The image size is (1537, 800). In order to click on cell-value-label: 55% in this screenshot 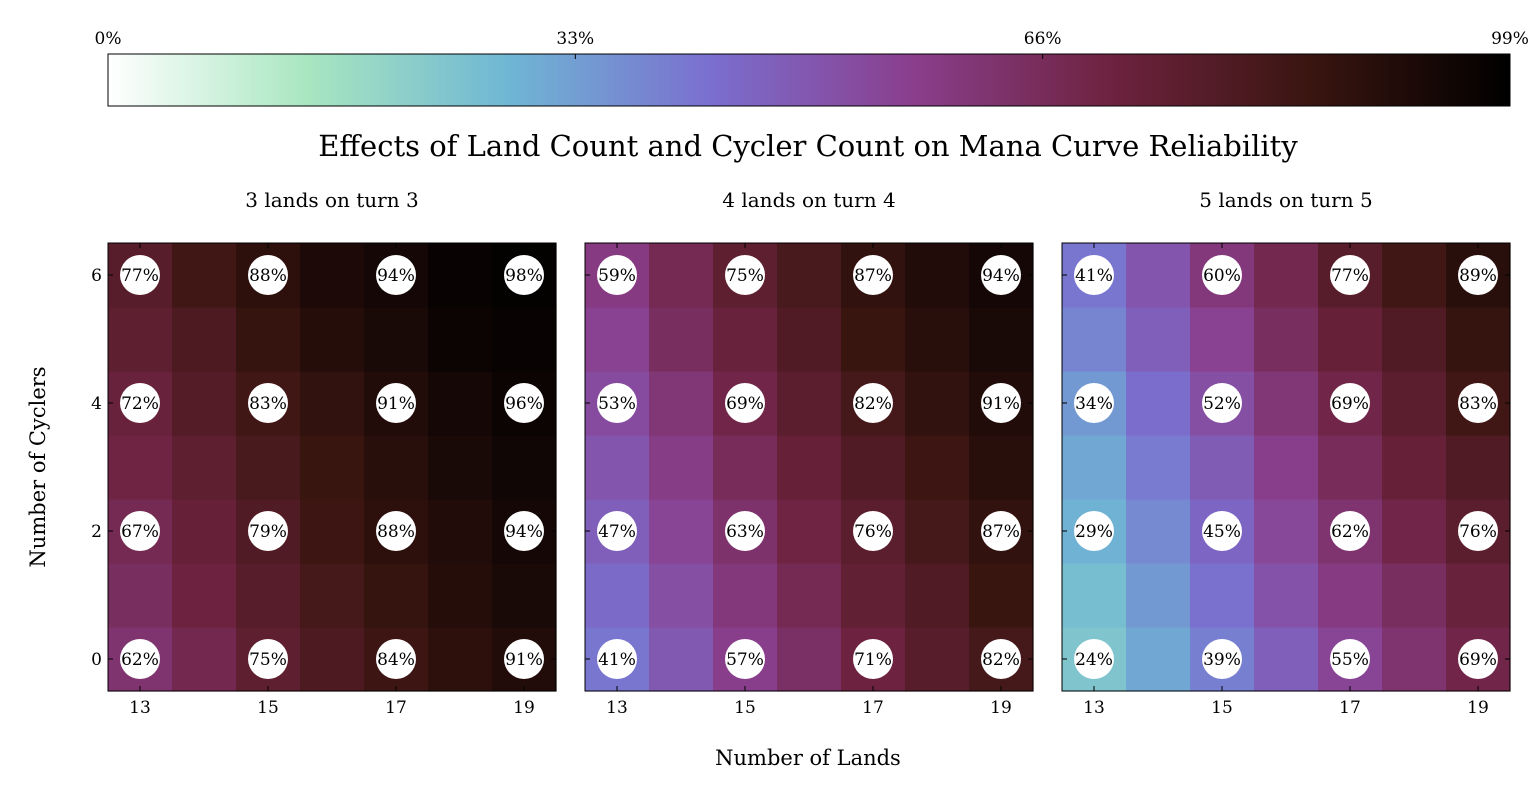, I will do `click(1350, 660)`.